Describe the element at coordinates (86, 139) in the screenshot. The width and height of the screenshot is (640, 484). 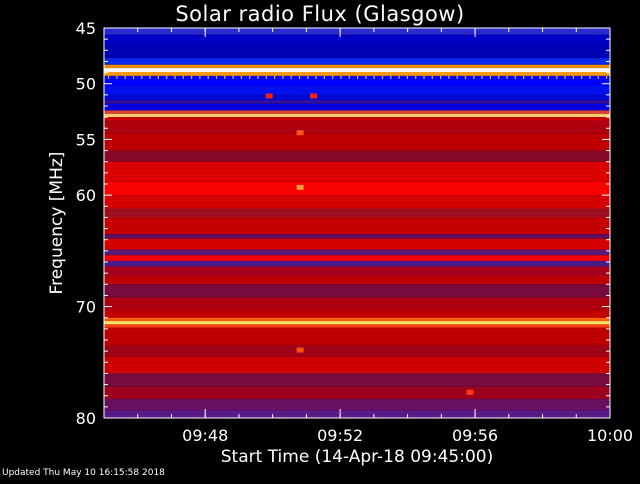
I see `y-tick-label: 55` at that location.